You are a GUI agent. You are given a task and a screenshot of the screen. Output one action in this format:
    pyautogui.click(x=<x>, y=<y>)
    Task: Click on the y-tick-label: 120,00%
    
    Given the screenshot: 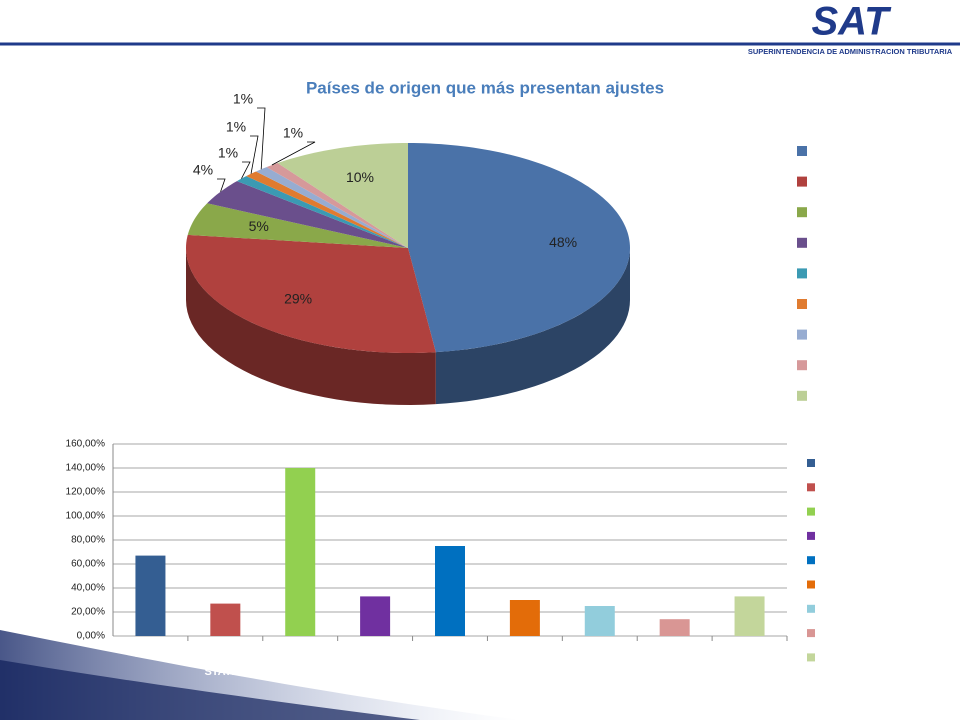 What is the action you would take?
    pyautogui.click(x=86, y=492)
    